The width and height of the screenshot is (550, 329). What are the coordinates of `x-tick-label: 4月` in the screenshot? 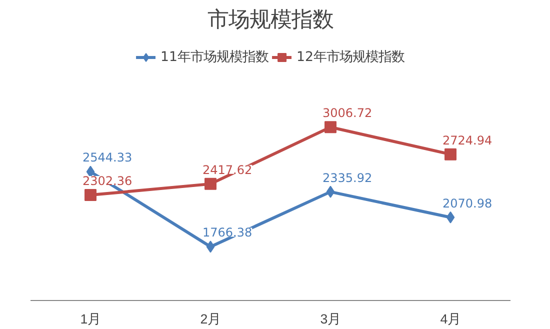 It's located at (450, 319).